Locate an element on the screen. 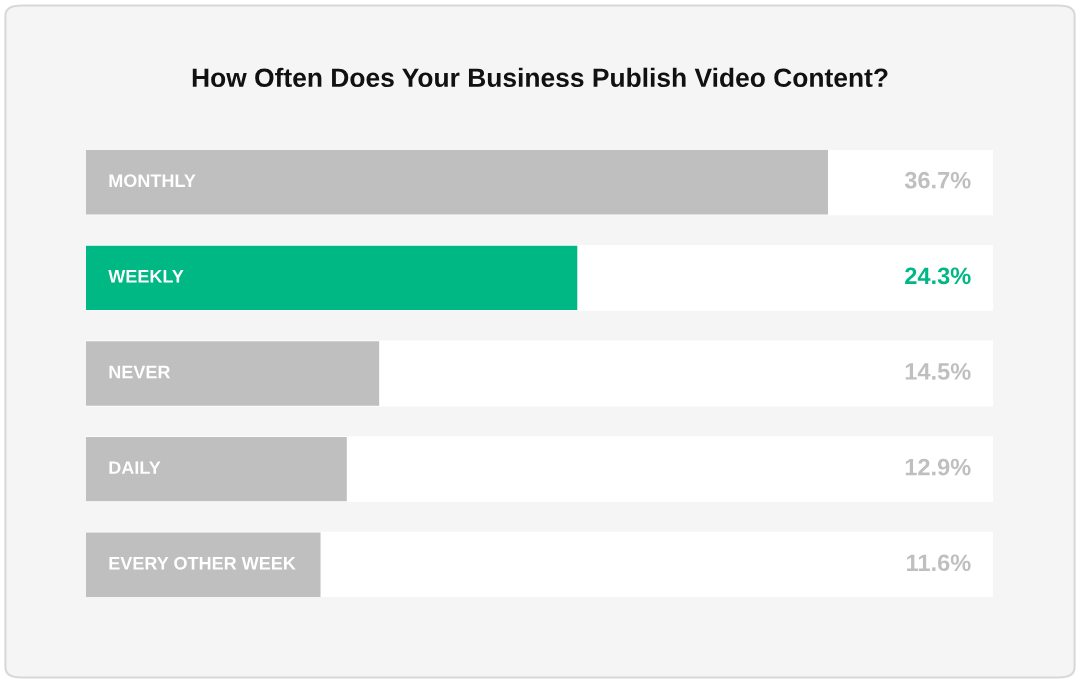 The image size is (1080, 683). chart-title: How Often Does Your Business Publish Video Content? is located at coordinates (540, 77).